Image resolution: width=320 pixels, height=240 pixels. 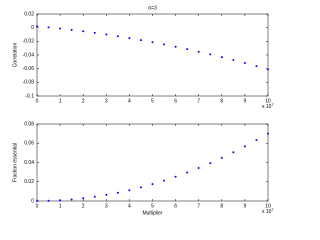 What do you see at coordinates (29, 69) in the screenshot?
I see `y-tick-label: -0.06` at bounding box center [29, 69].